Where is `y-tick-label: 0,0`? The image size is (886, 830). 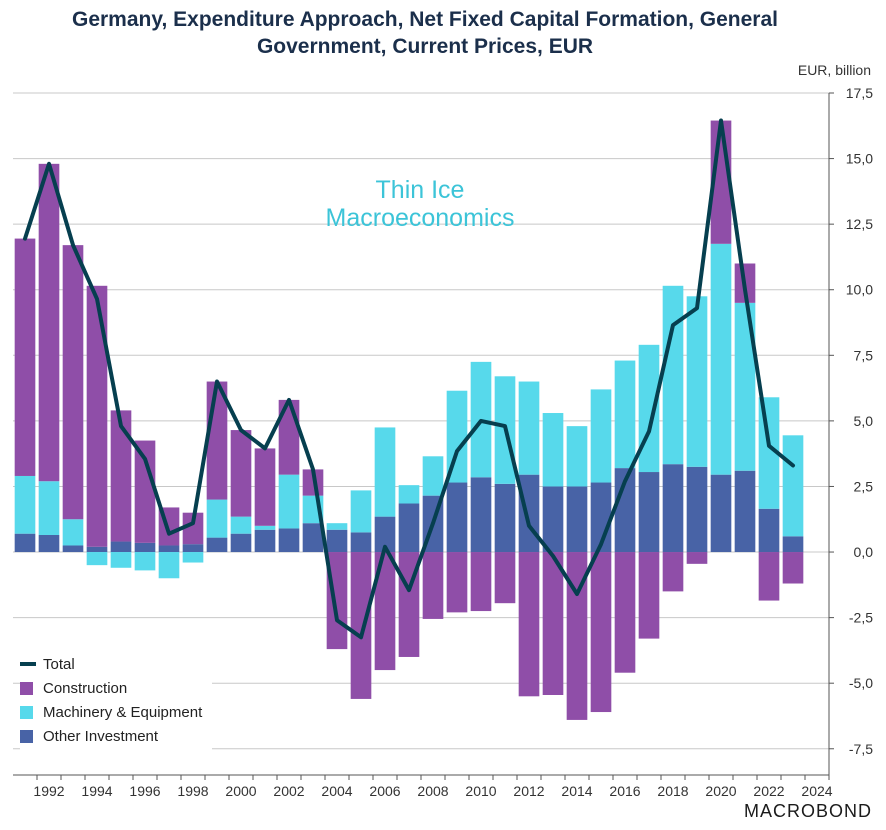
y-tick-label: 0,0 is located at coordinates (864, 552).